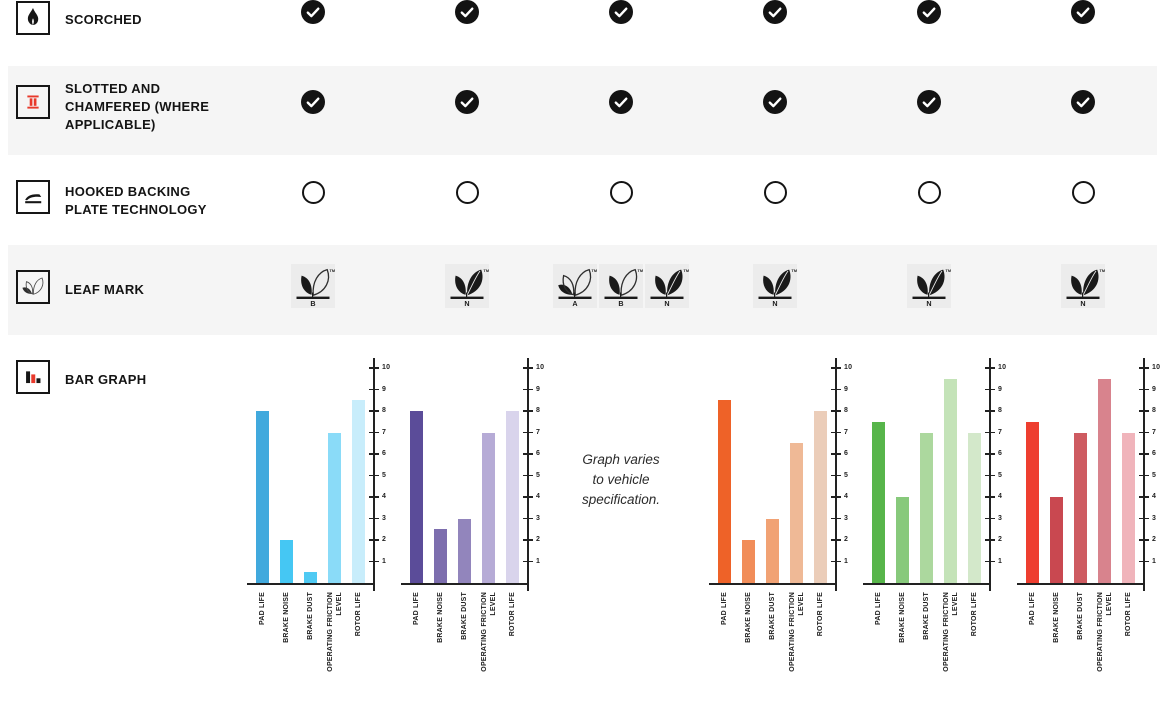 The width and height of the screenshot is (1174, 702). Describe the element at coordinates (621, 290) in the screenshot. I see `cell-col-3: A TM B TM N TM` at that location.